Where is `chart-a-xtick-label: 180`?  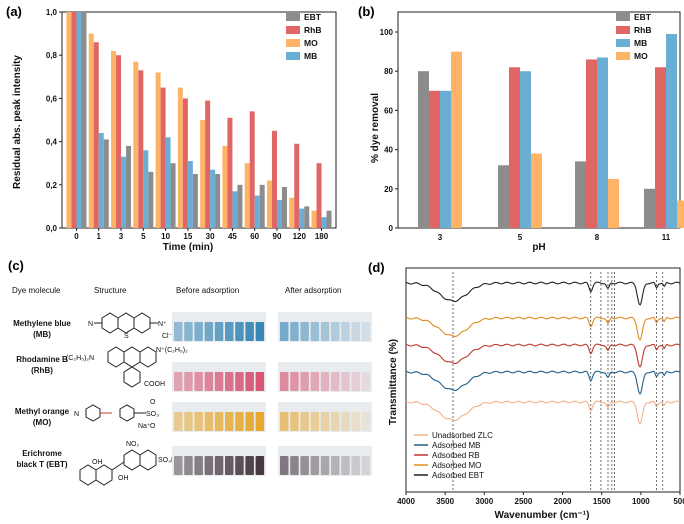 chart-a-xtick-label: 180 is located at coordinates (322, 236).